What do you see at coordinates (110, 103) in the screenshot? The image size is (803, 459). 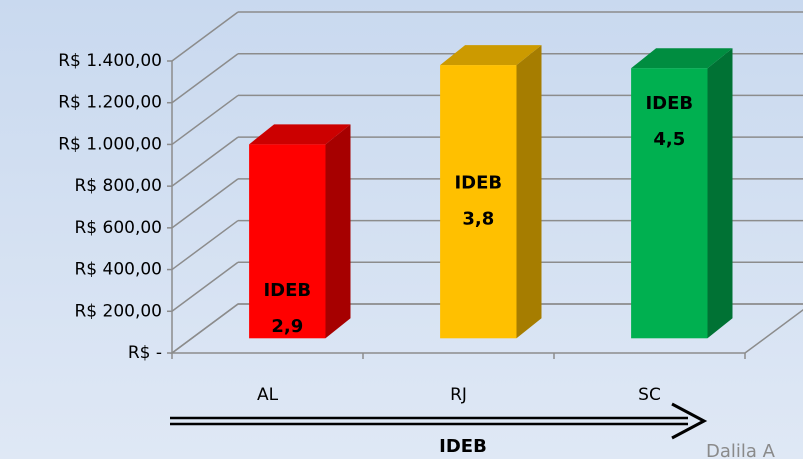 I see `y-tick-label: R$ 1.200,00` at bounding box center [110, 103].